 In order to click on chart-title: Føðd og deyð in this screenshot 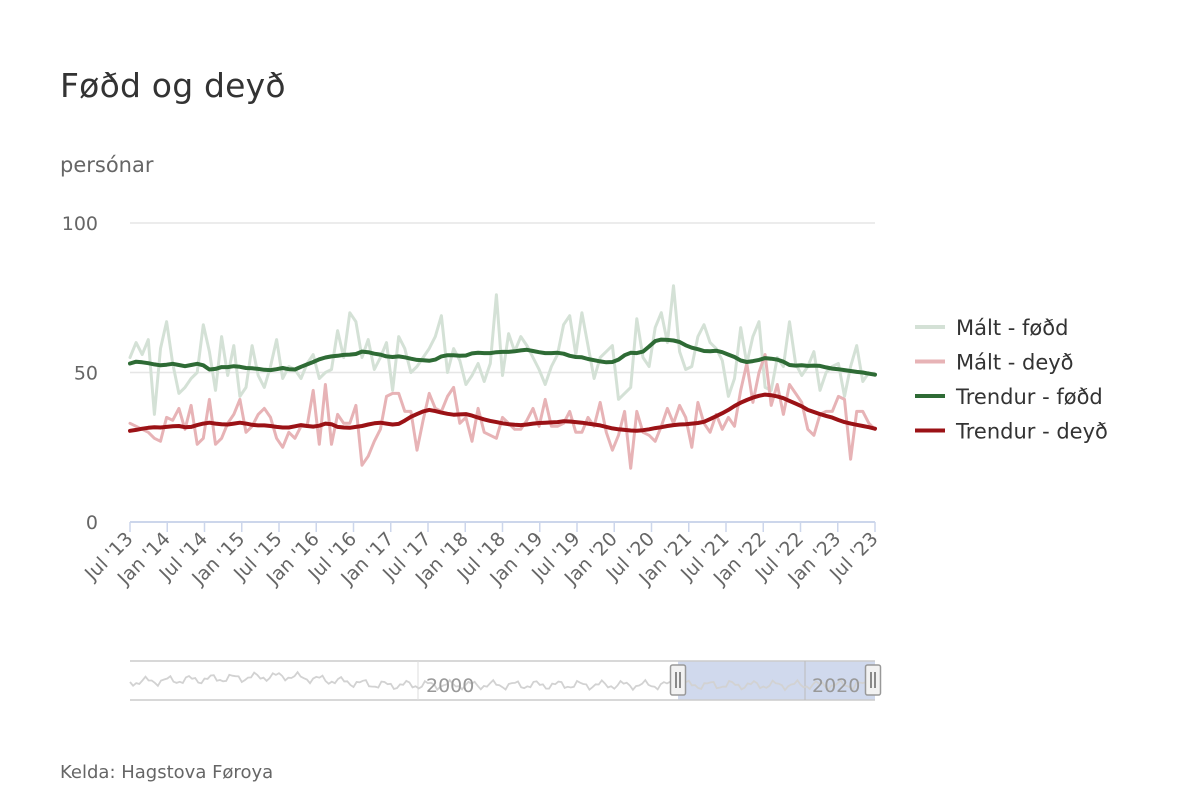, I will do `click(173, 85)`.